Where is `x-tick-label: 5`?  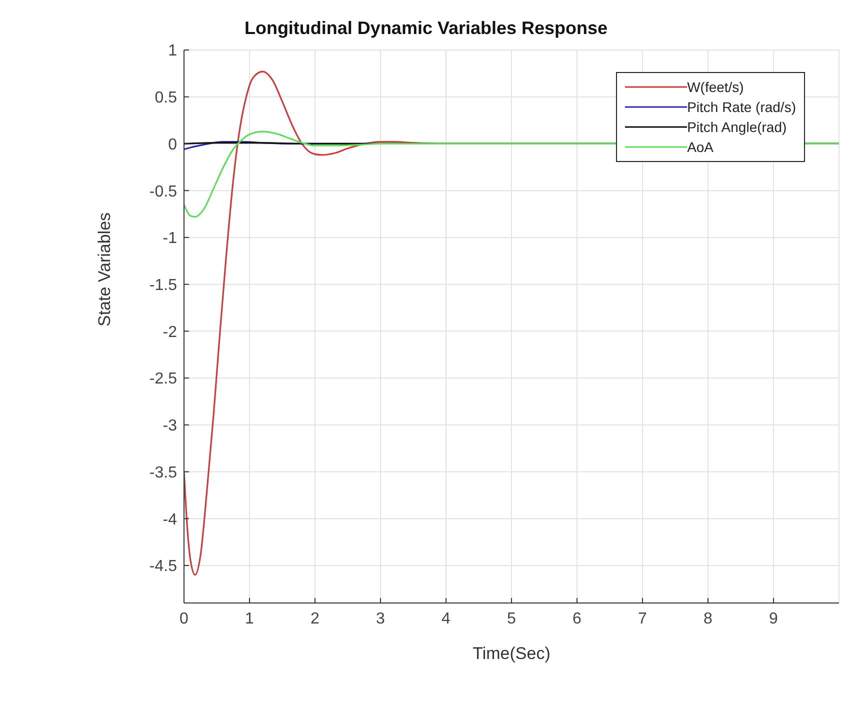 x-tick-label: 5 is located at coordinates (511, 619).